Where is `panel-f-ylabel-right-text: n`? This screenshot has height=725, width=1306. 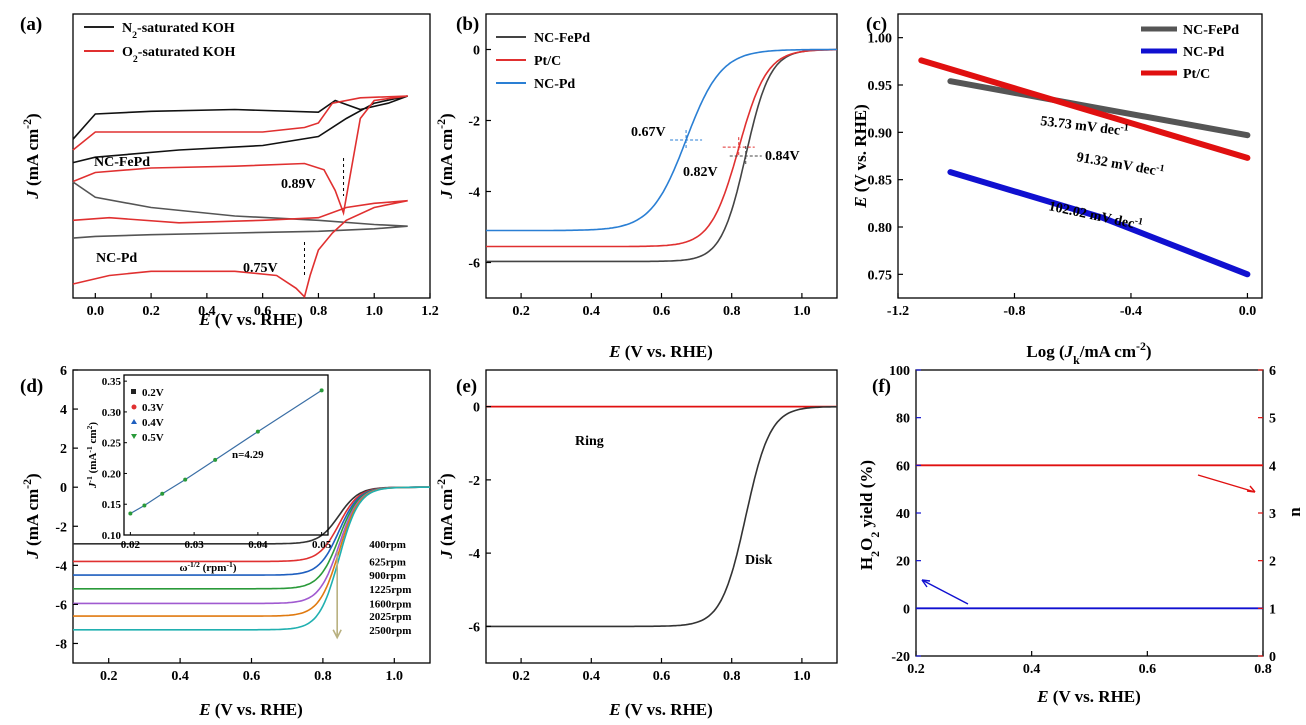
panel-f-ylabel-right-text: n is located at coordinates (1294, 512).